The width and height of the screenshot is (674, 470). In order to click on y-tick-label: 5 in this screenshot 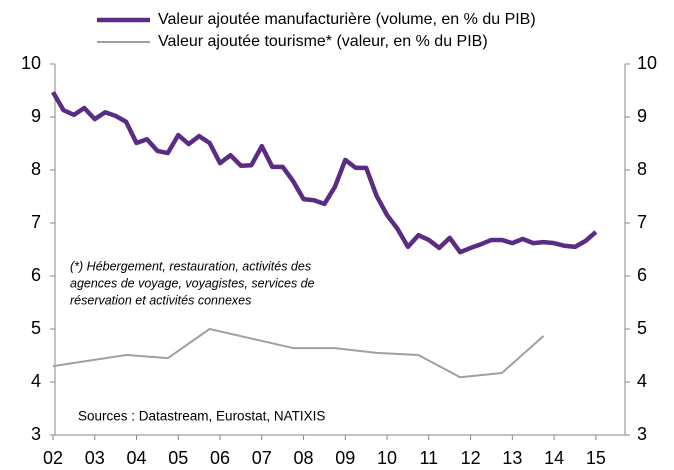, I will do `click(36, 328)`.